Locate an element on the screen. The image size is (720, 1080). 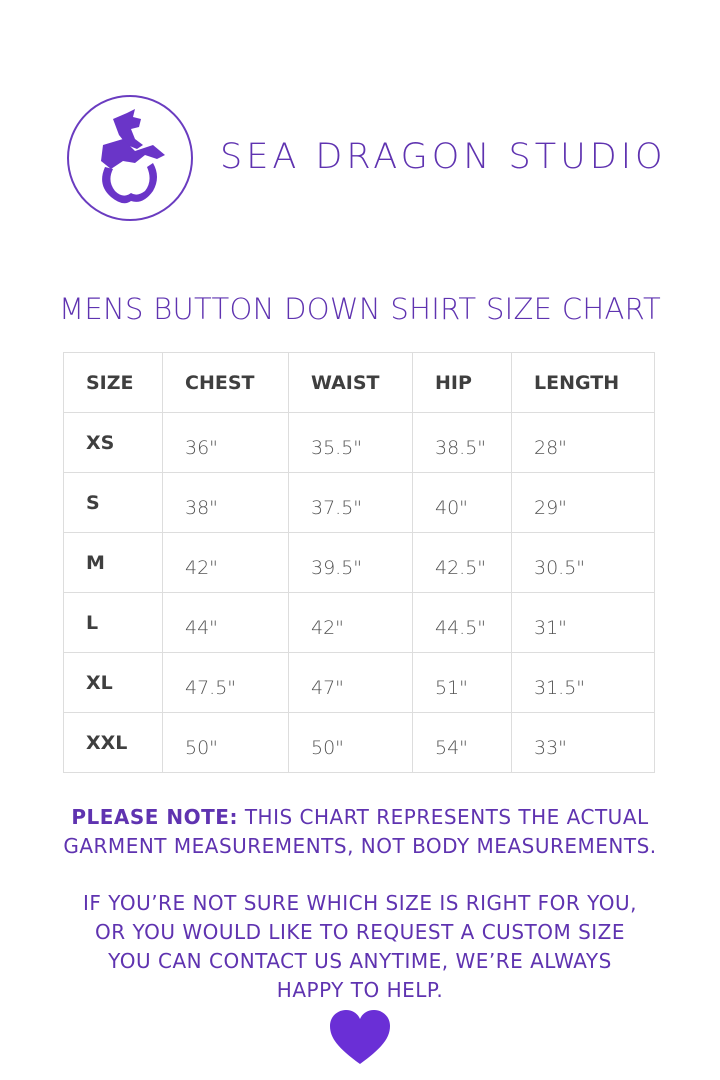
table-row: XS 36" 35.5" 38.5" 28" is located at coordinates (359, 442).